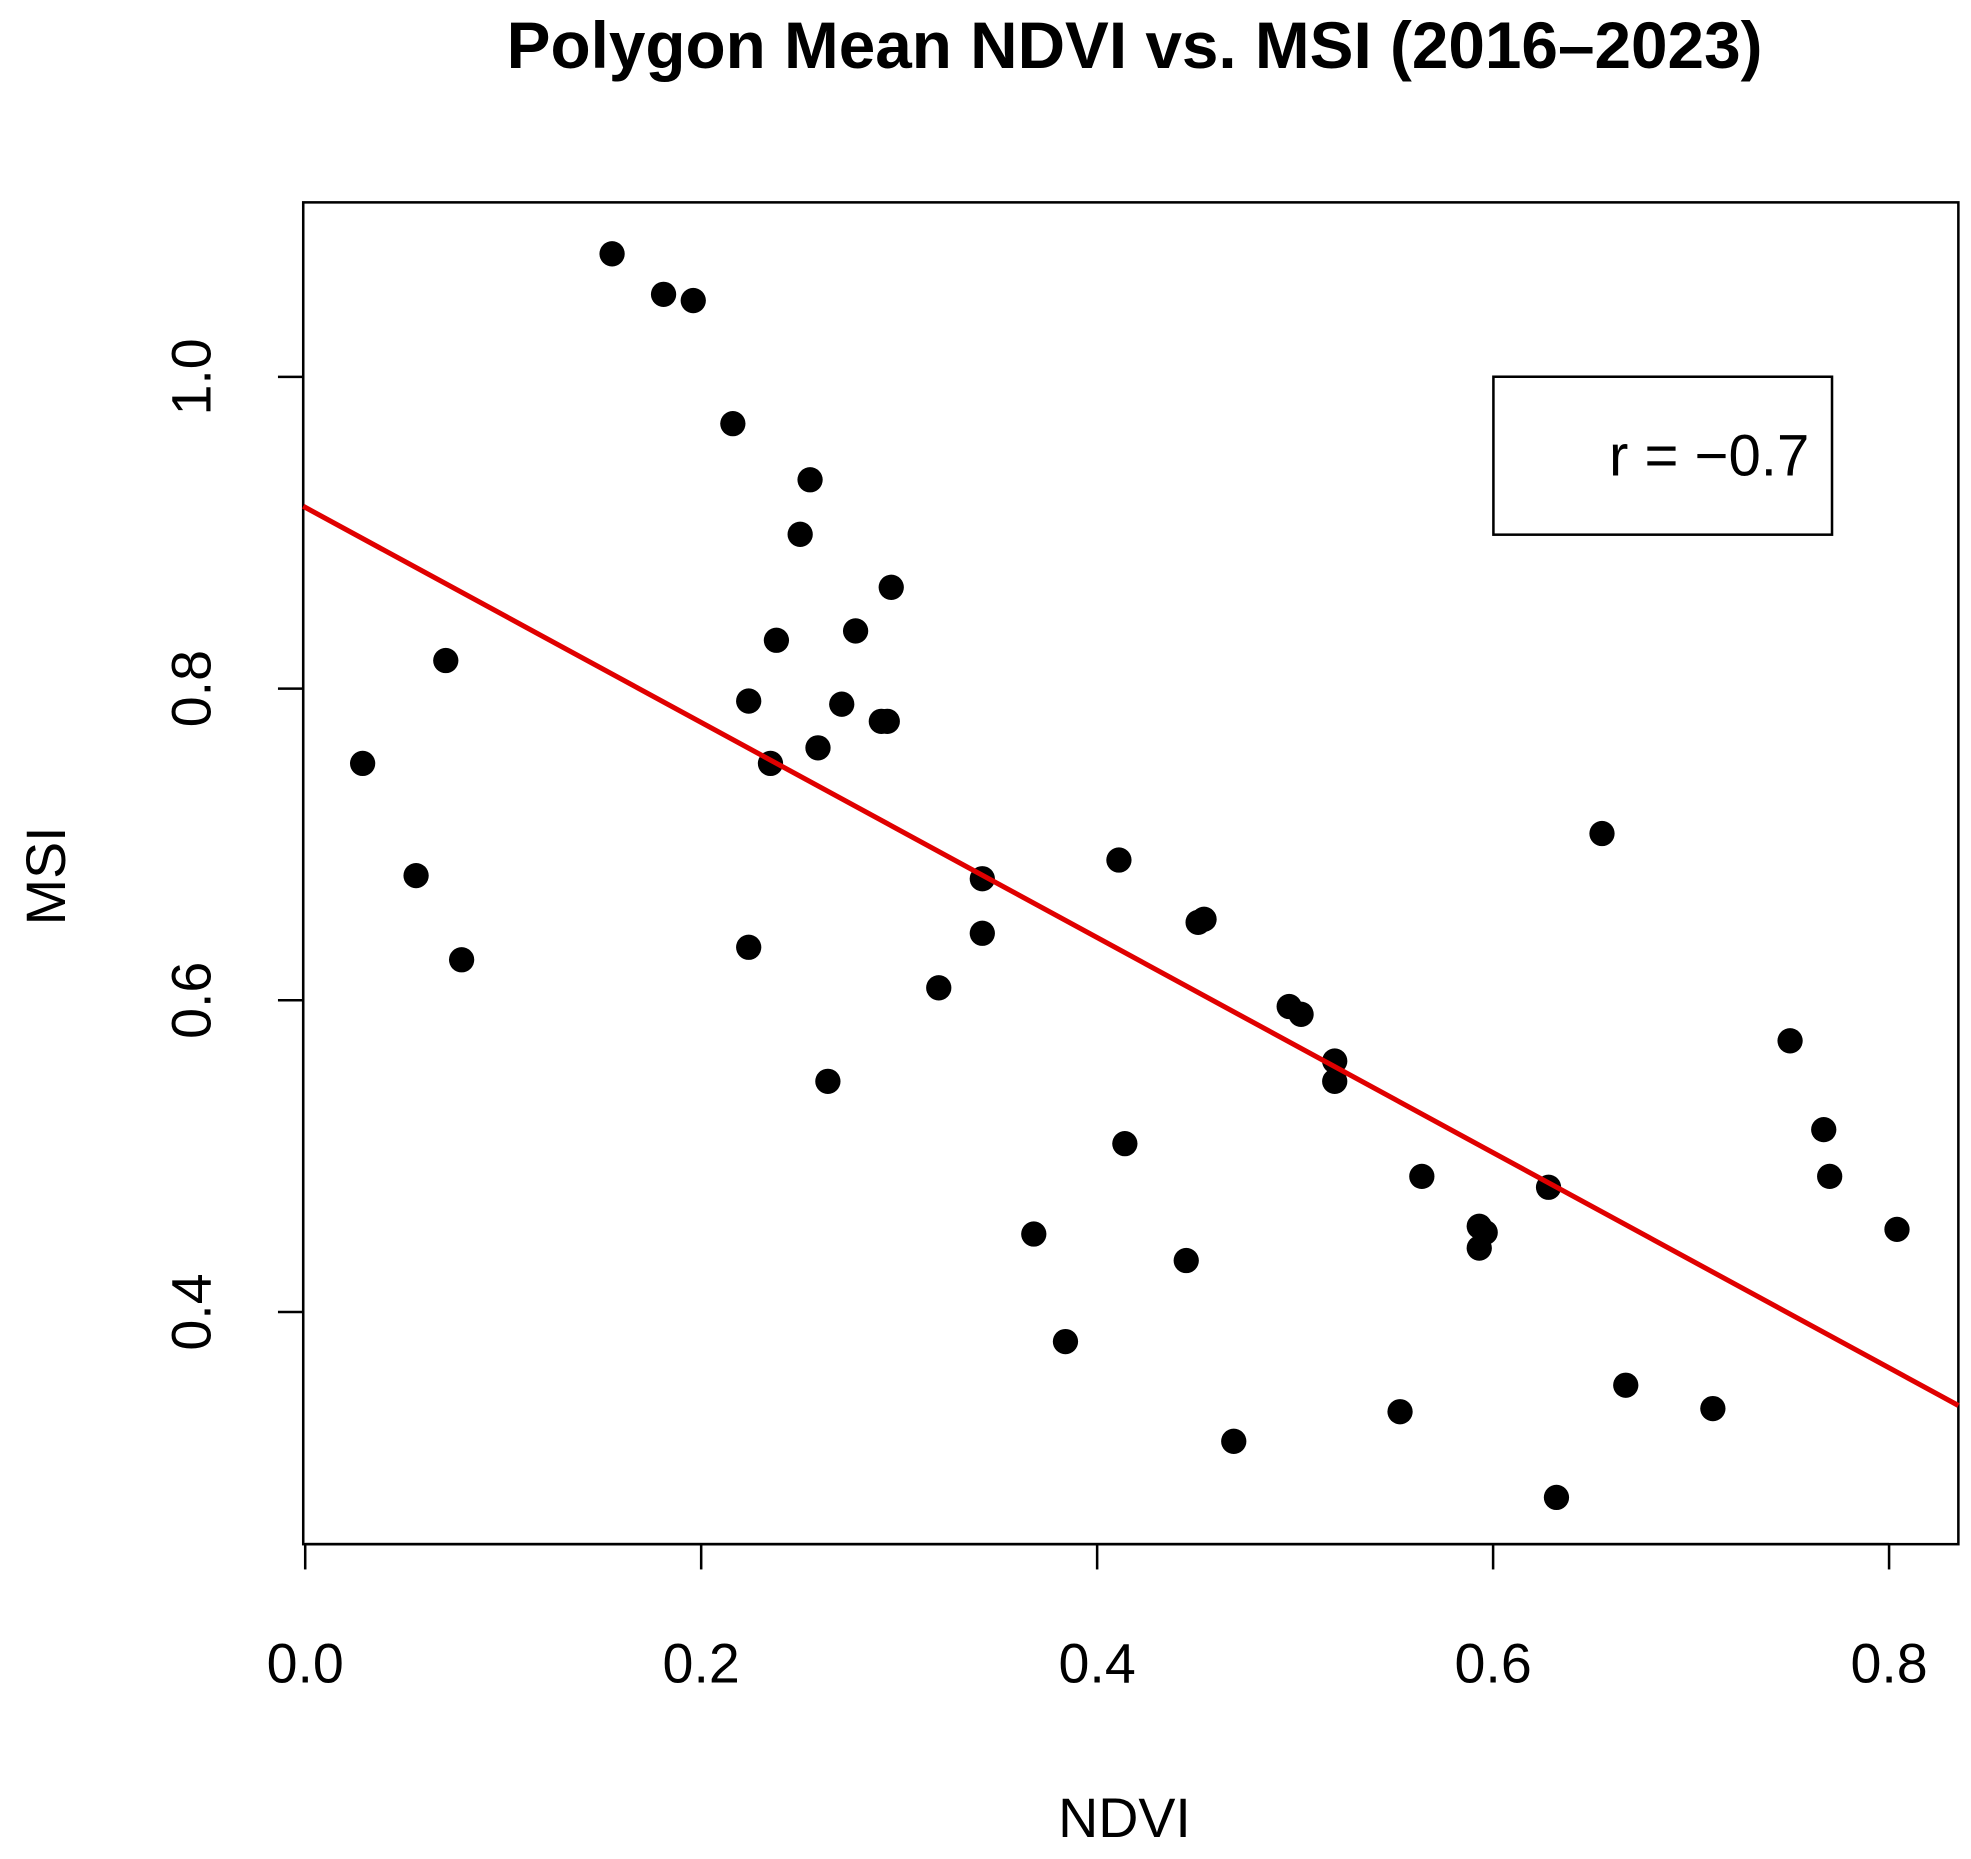  I want to click on x-tick-label: 0.0, so click(305, 1664).